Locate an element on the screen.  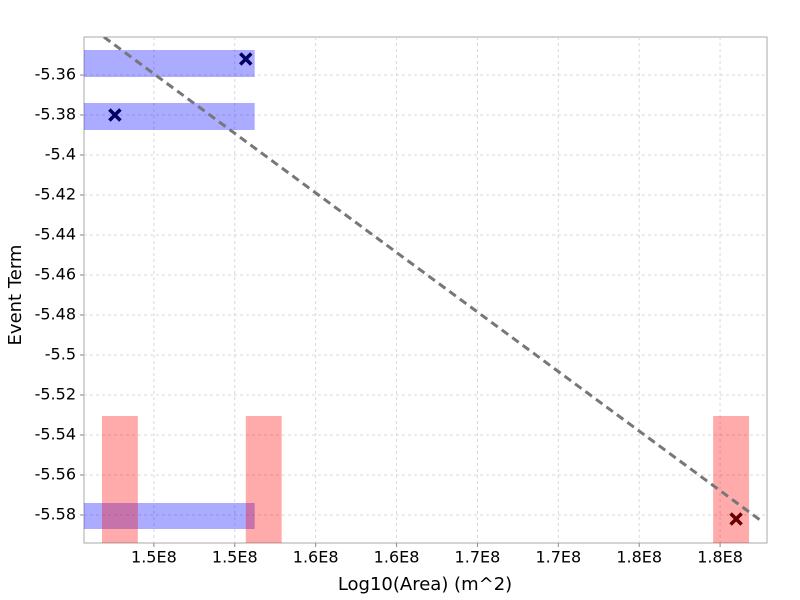
y-tick-label: -5.4 is located at coordinates (60, 154).